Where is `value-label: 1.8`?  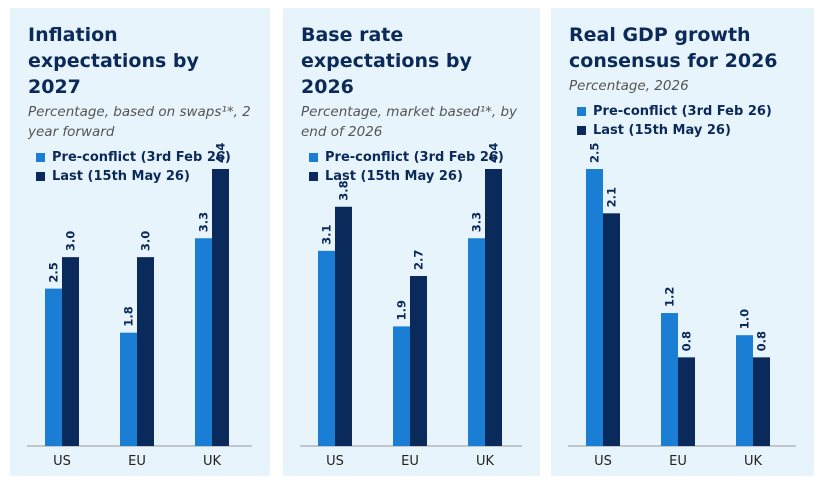 value-label: 1.8 is located at coordinates (129, 316).